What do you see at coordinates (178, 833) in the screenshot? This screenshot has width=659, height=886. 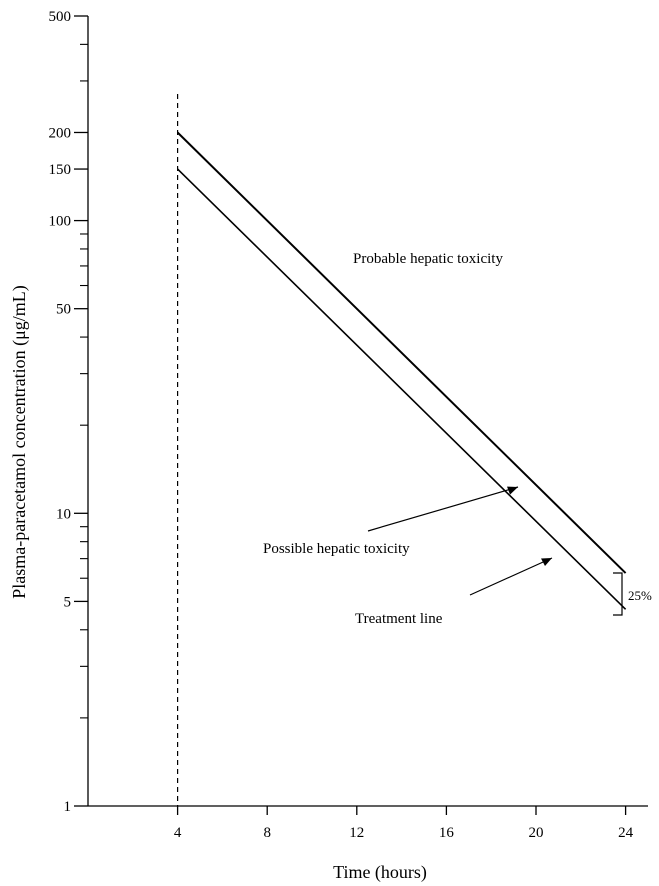 I see `x-tick-label: 4` at bounding box center [178, 833].